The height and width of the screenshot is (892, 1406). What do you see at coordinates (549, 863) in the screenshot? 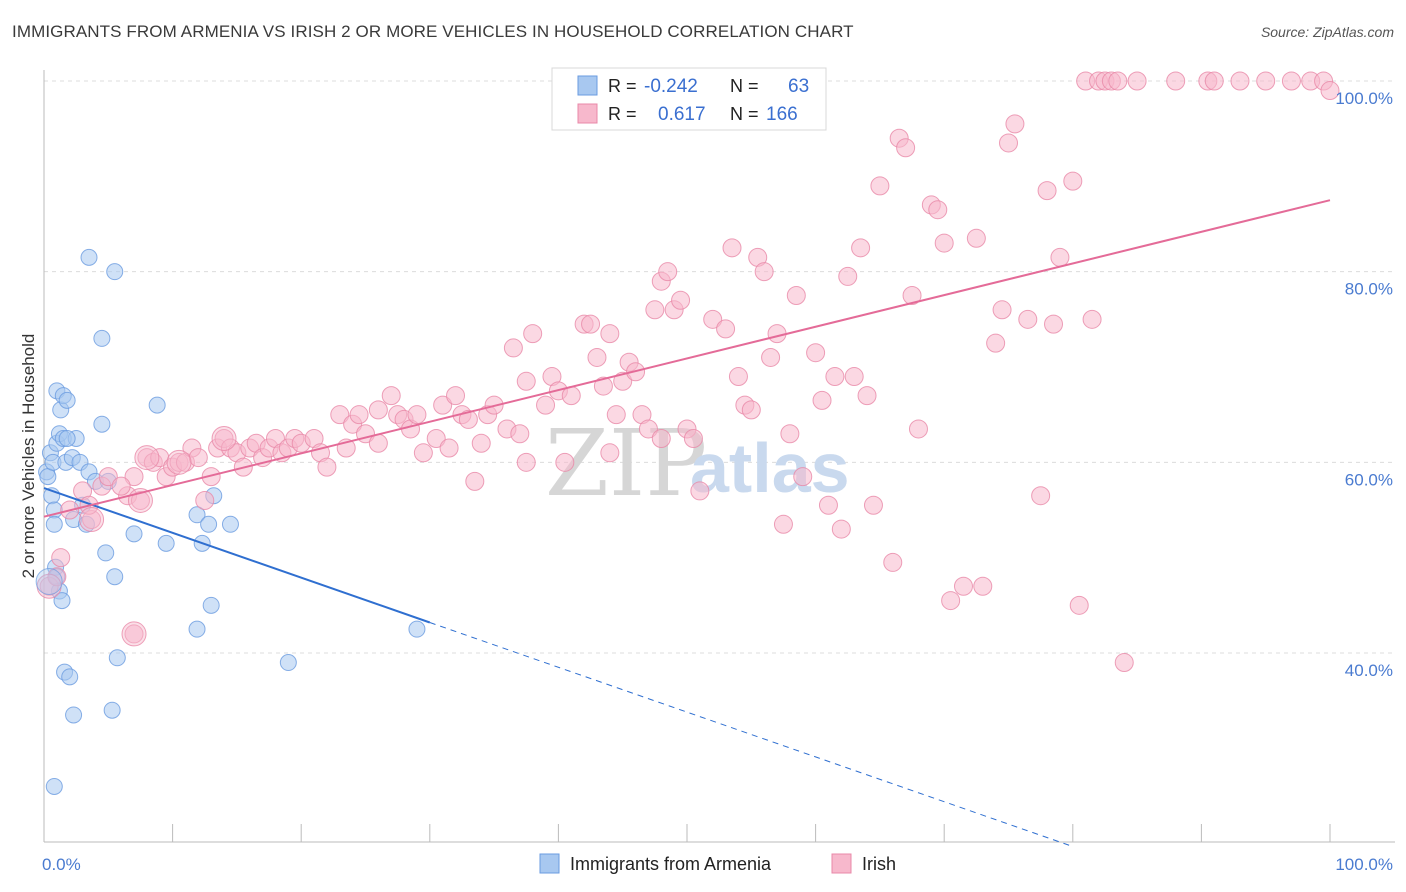
I see `bottom-legend-swatch-armenia` at bounding box center [549, 863].